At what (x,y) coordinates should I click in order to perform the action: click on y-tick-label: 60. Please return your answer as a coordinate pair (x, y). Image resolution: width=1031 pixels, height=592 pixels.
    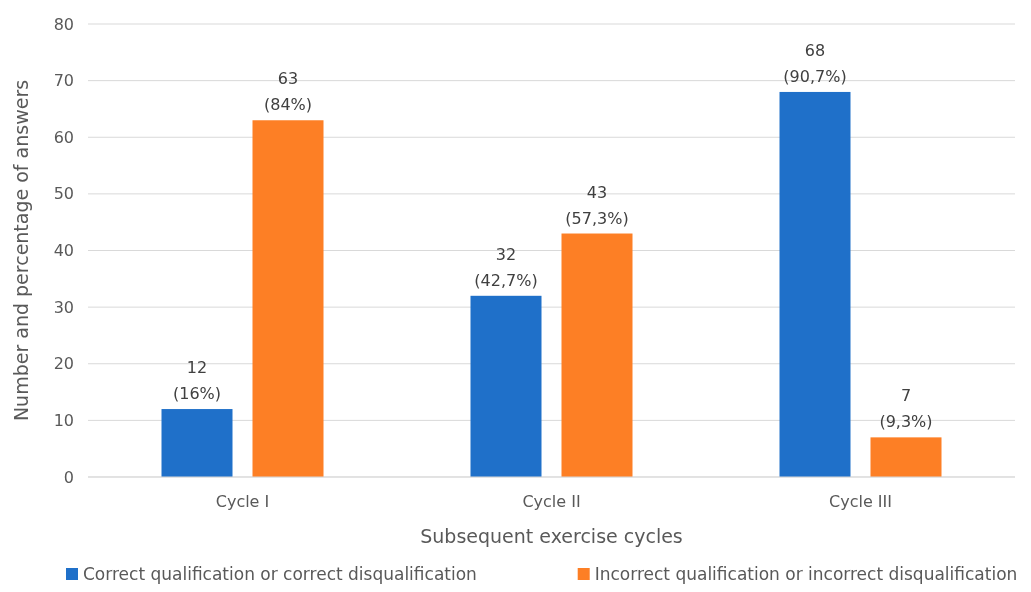
    Looking at the image, I should click on (63, 137).